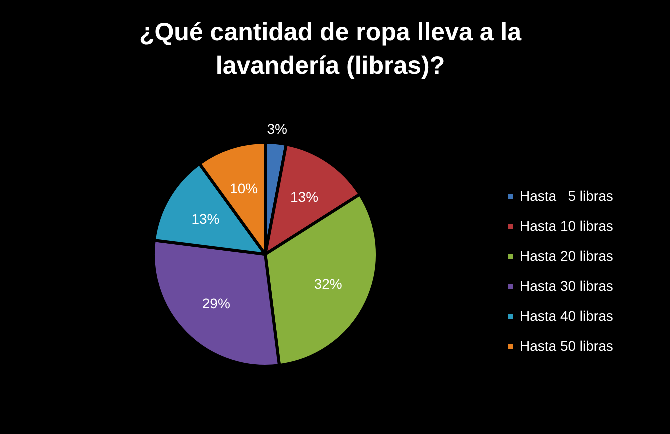  What do you see at coordinates (567, 196) in the screenshot?
I see `legend-label: Hasta 5 libras` at bounding box center [567, 196].